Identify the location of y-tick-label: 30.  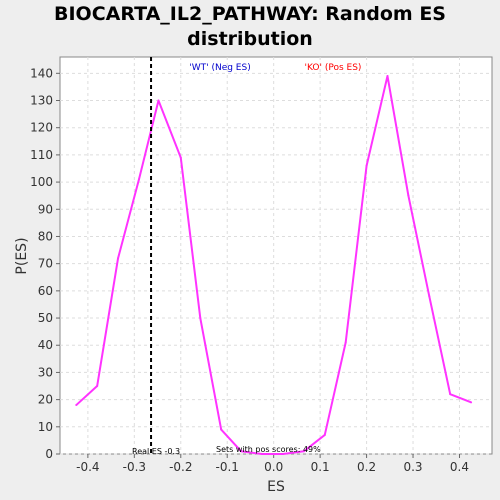
(45, 372).